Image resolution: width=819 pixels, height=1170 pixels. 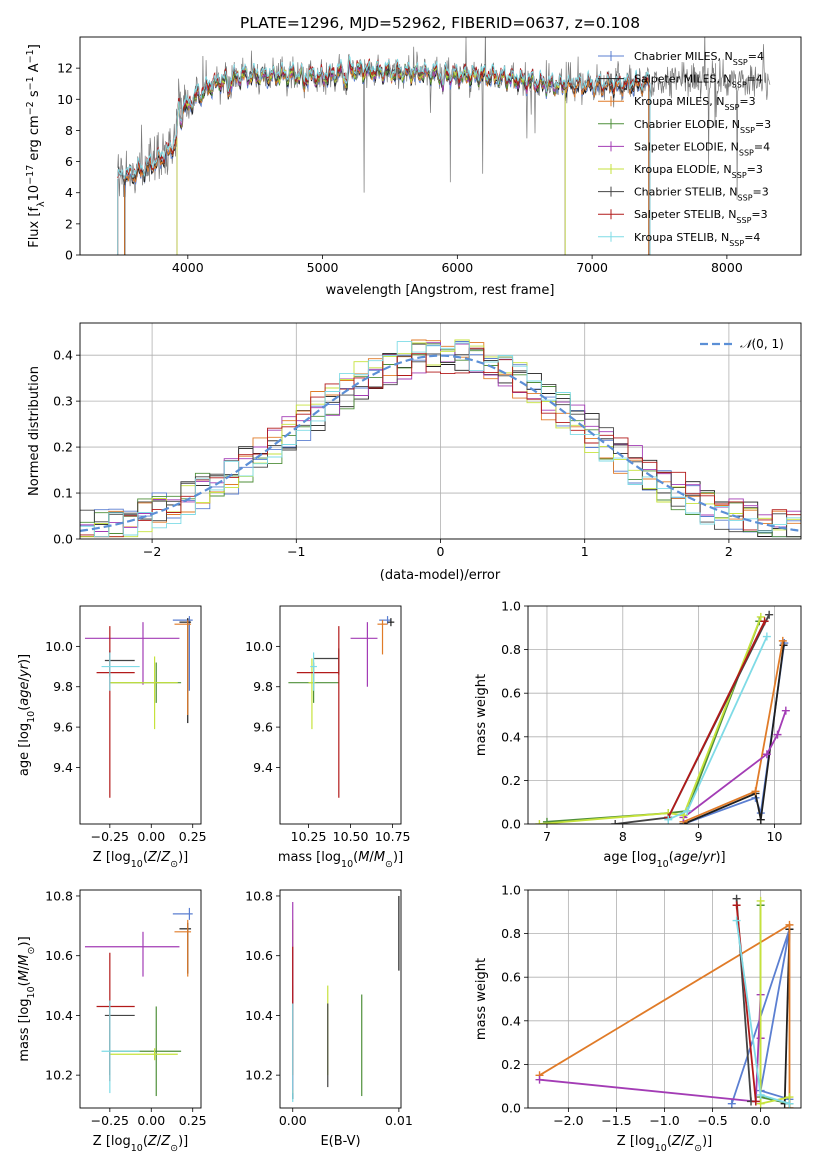 I want to click on y-axis-label: Normed distribution, so click(x=34, y=431).